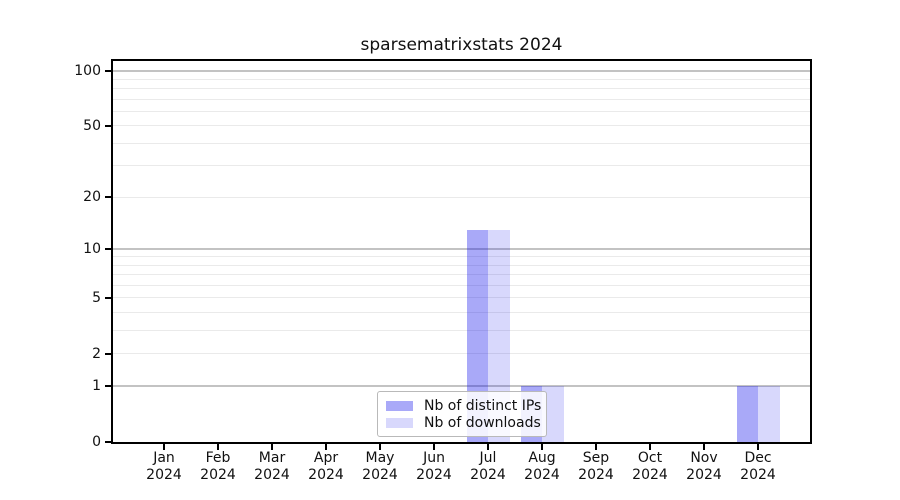 This screenshot has width=900, height=500. I want to click on x-tick-label: Dec 2024, so click(758, 466).